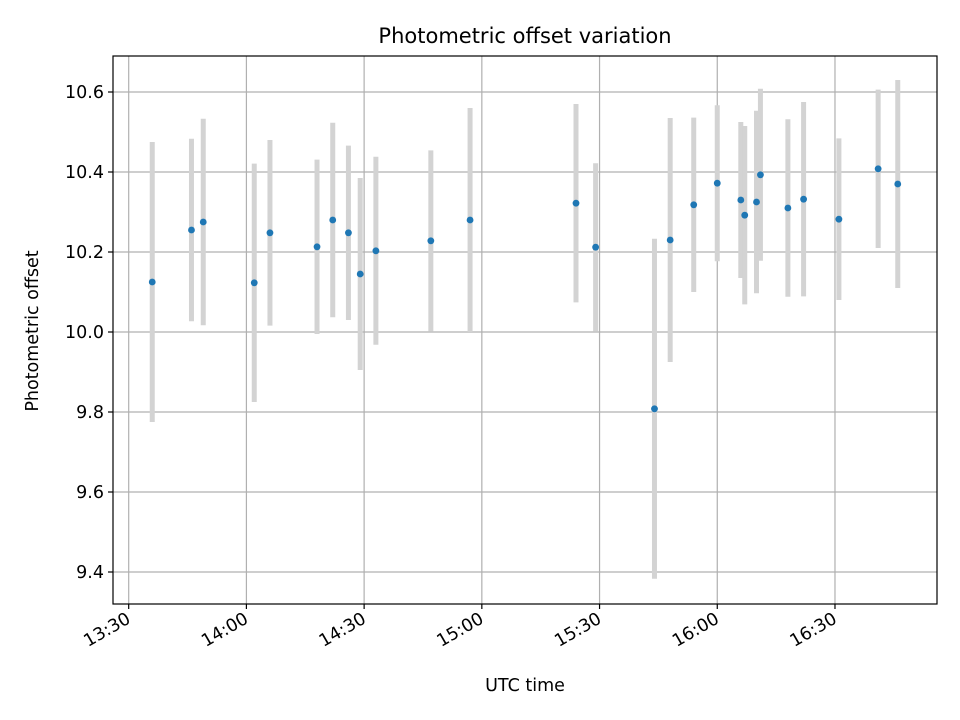 The image size is (960, 720). Describe the element at coordinates (33, 330) in the screenshot. I see `y-axis-title: Photometric offset` at that location.